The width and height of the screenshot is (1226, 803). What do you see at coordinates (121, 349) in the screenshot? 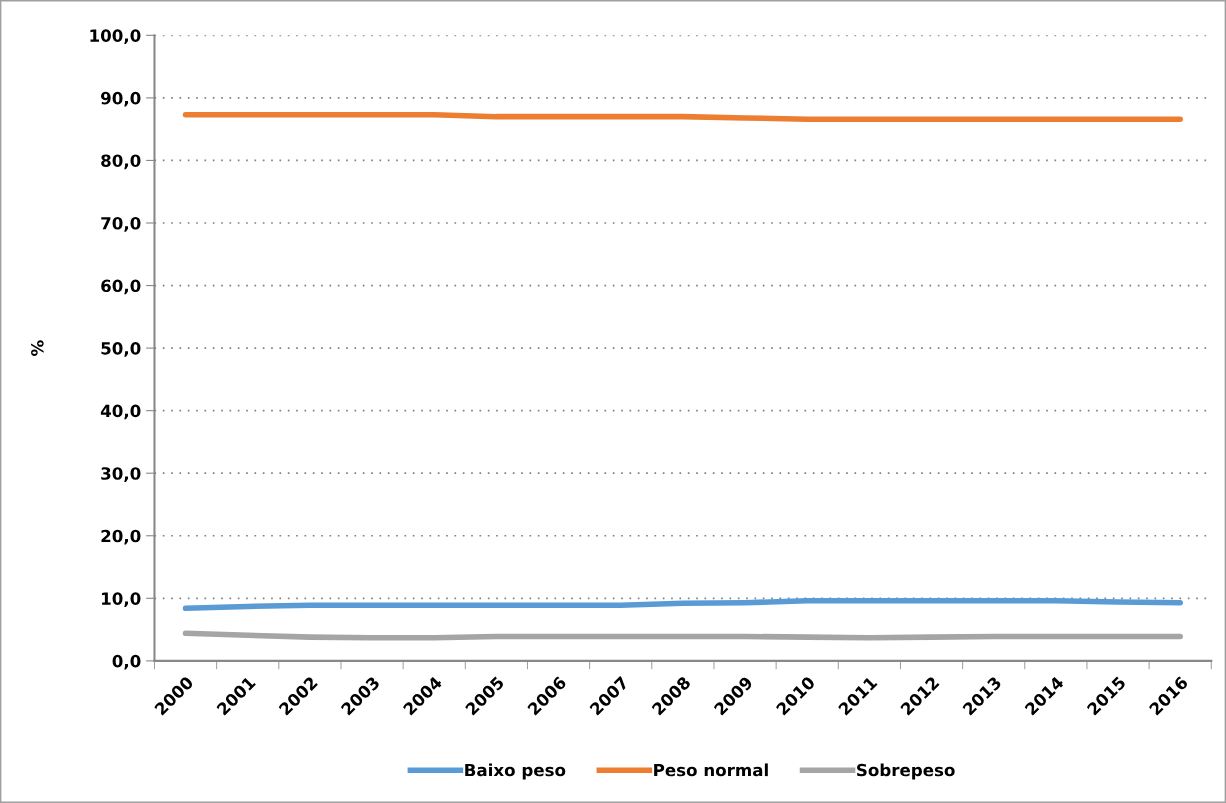
I see `y-tick-label: 50,0` at bounding box center [121, 349].